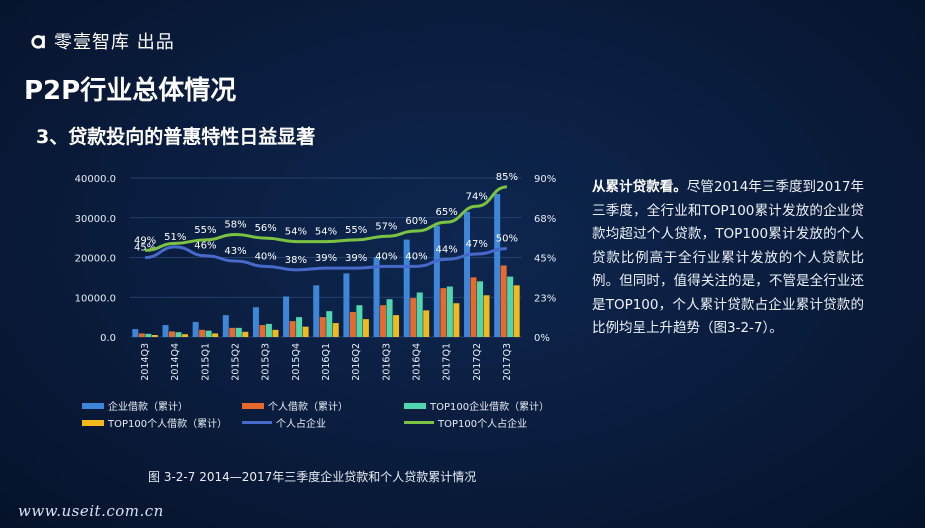 This screenshot has width=925, height=528. I want to click on y2-tick-label: 45%, so click(545, 259).